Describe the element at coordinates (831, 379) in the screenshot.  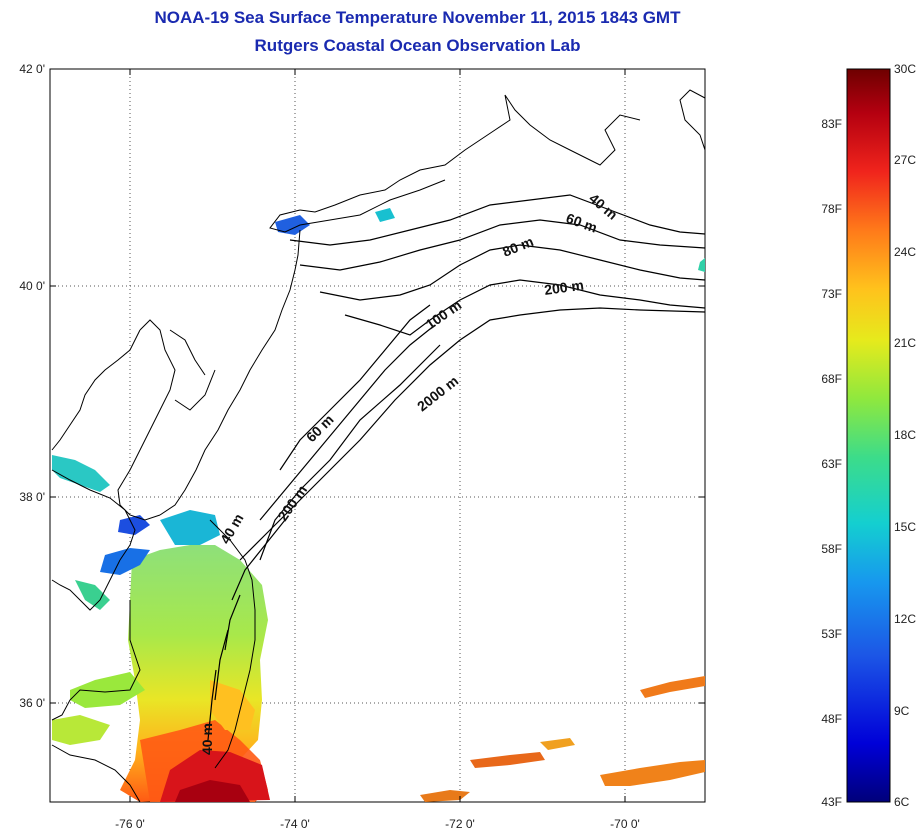
I see `cb-label-68f: 68F` at that location.